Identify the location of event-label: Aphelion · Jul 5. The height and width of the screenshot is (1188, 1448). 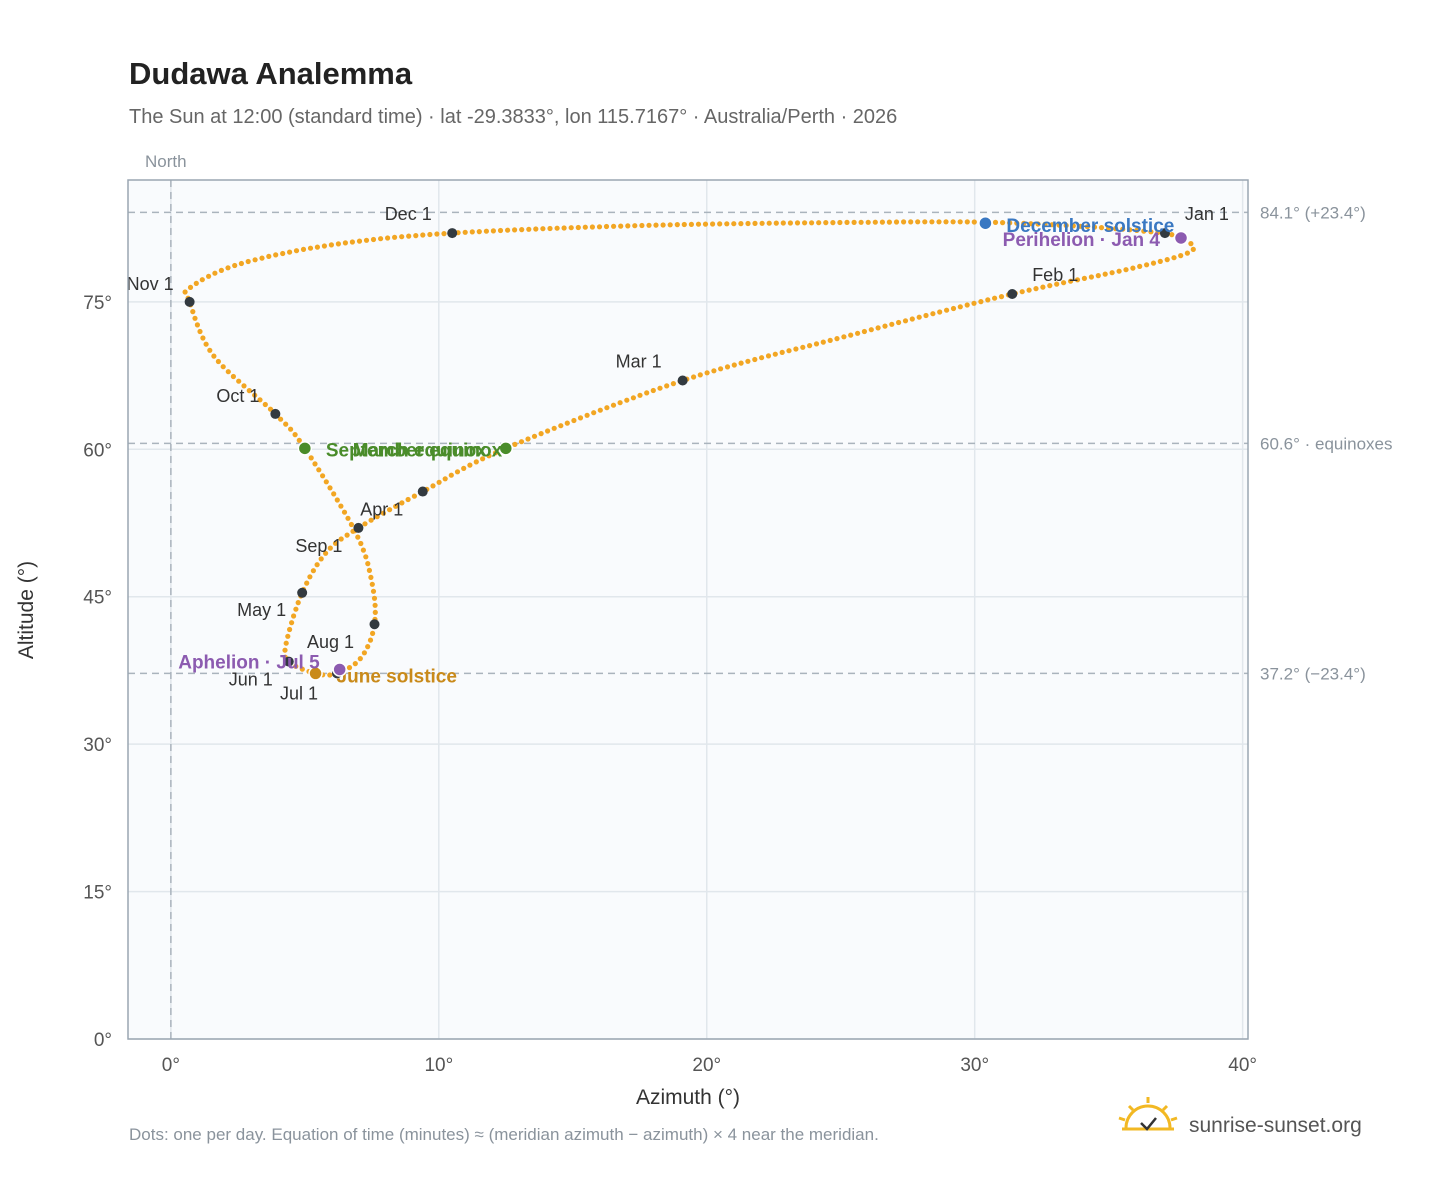
(249, 662).